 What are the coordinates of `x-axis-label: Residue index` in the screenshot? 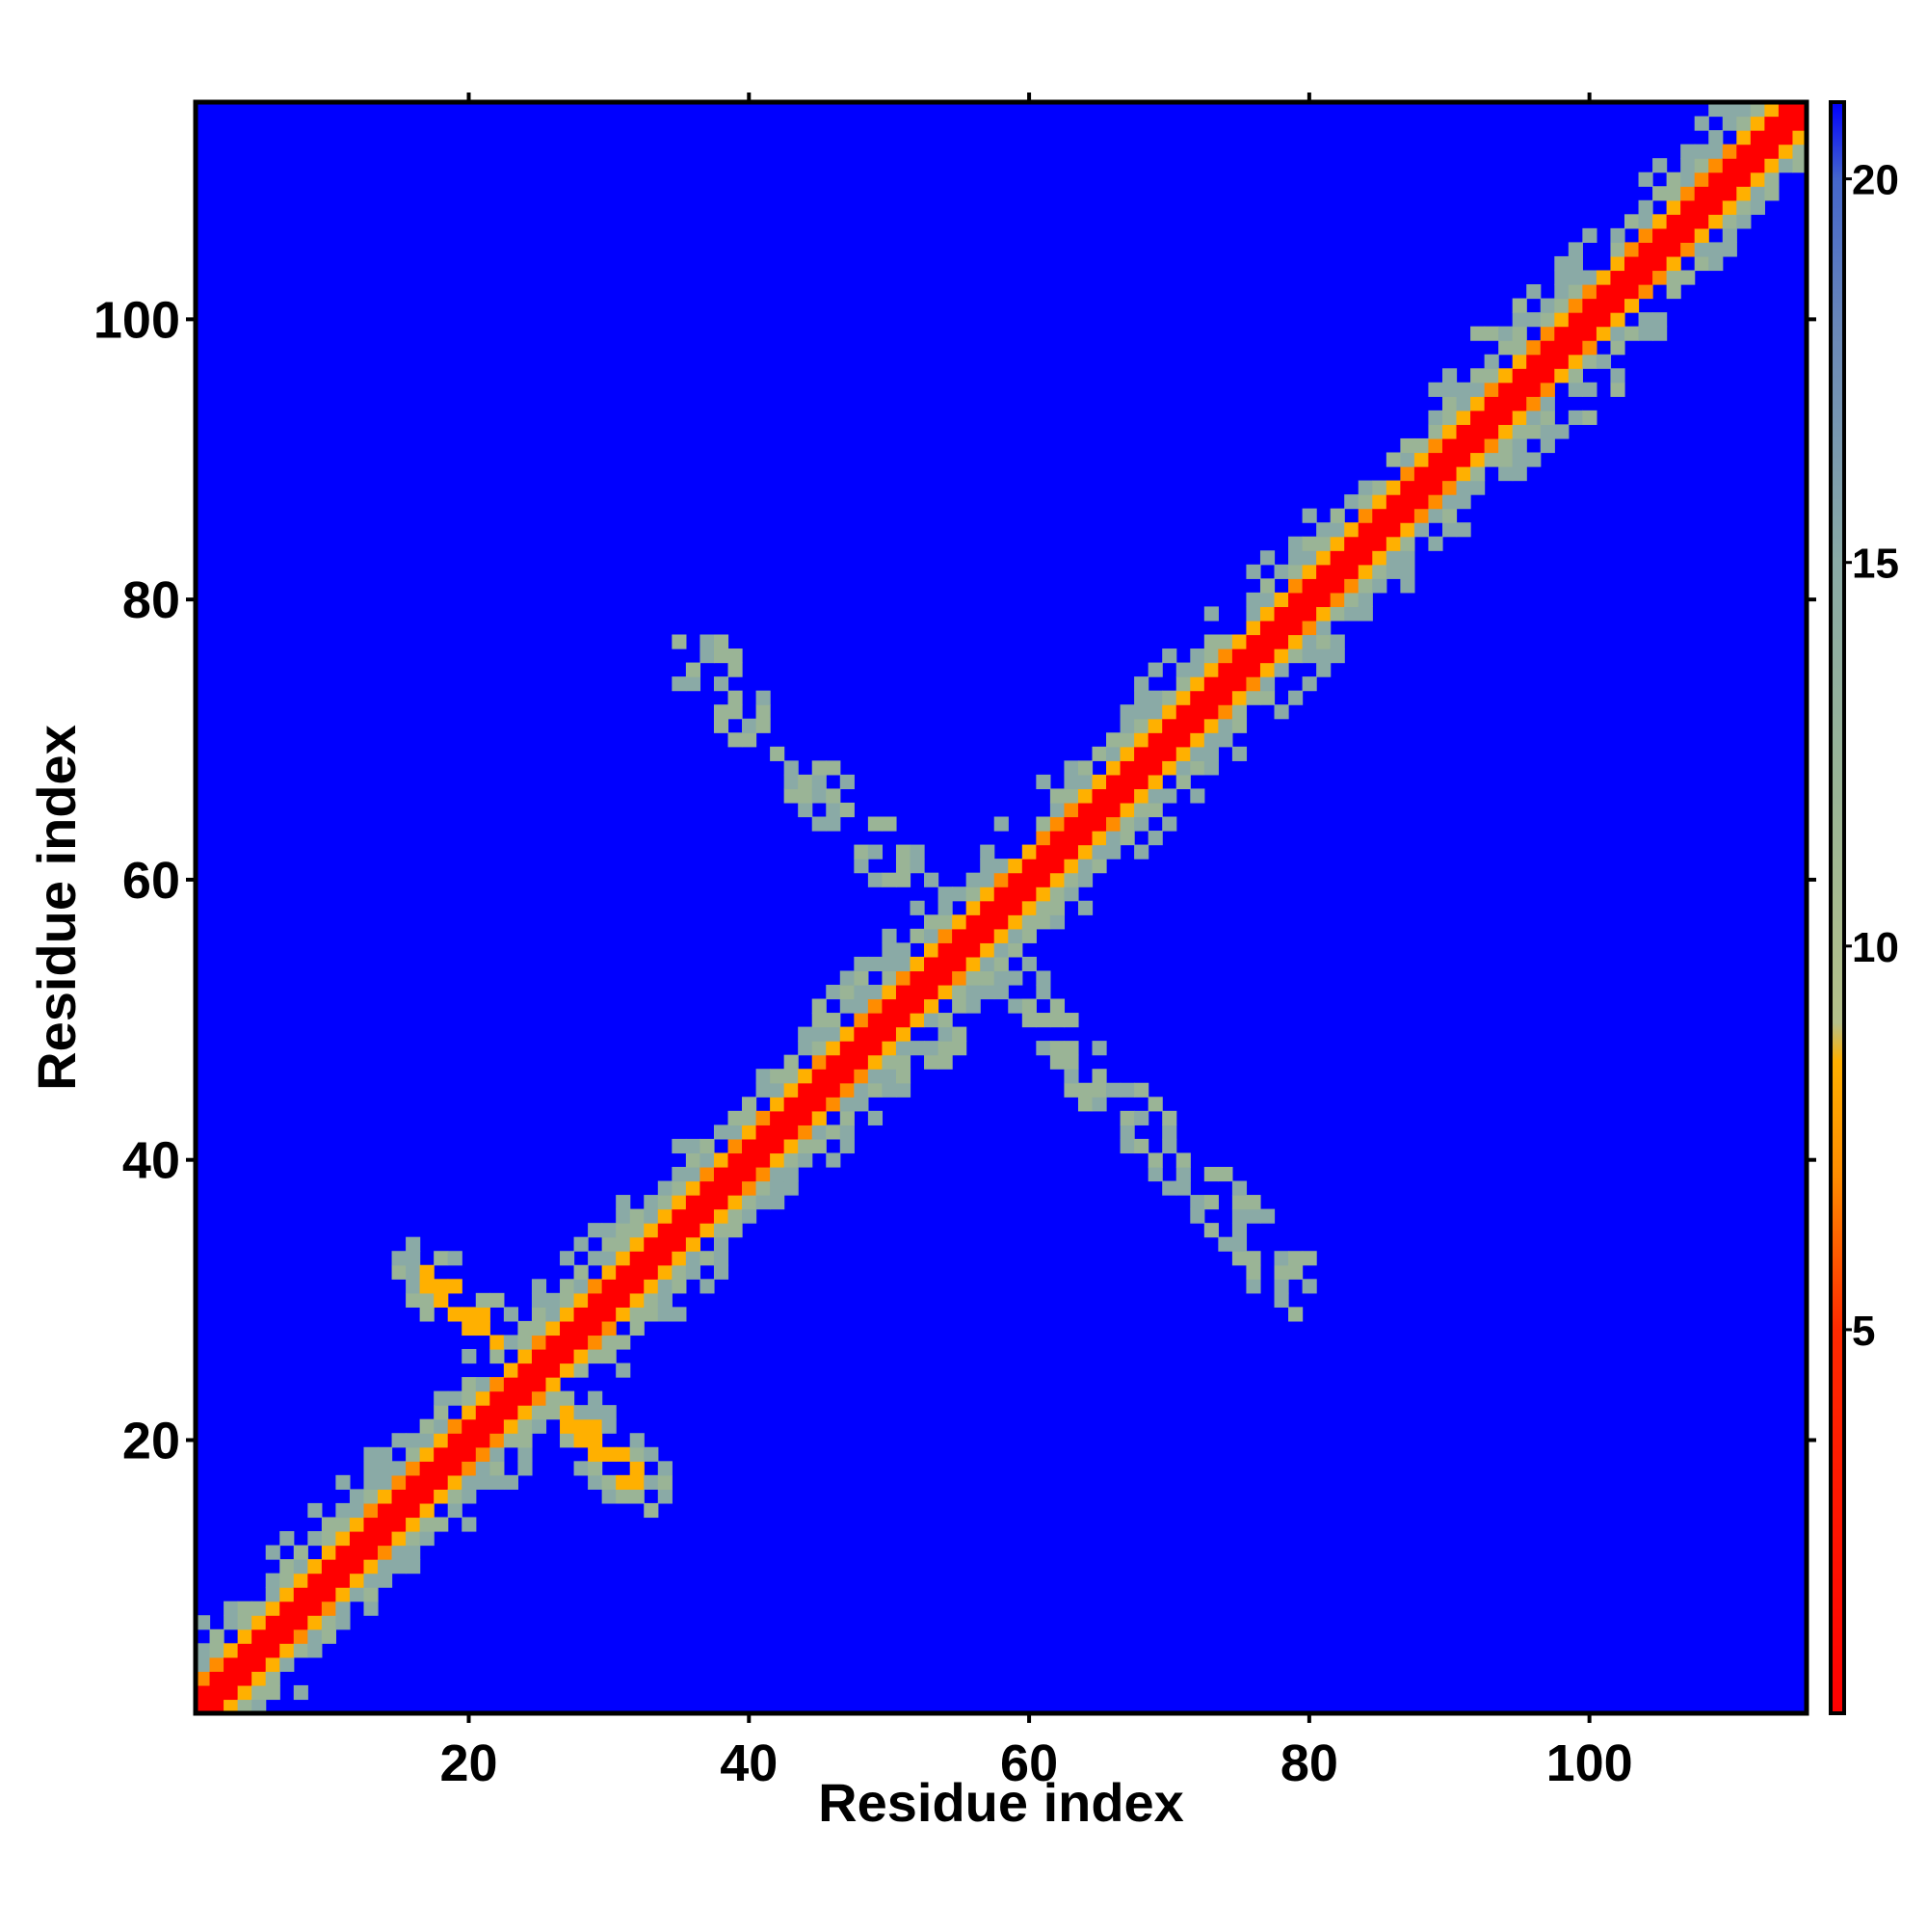 It's located at (1001, 1802).